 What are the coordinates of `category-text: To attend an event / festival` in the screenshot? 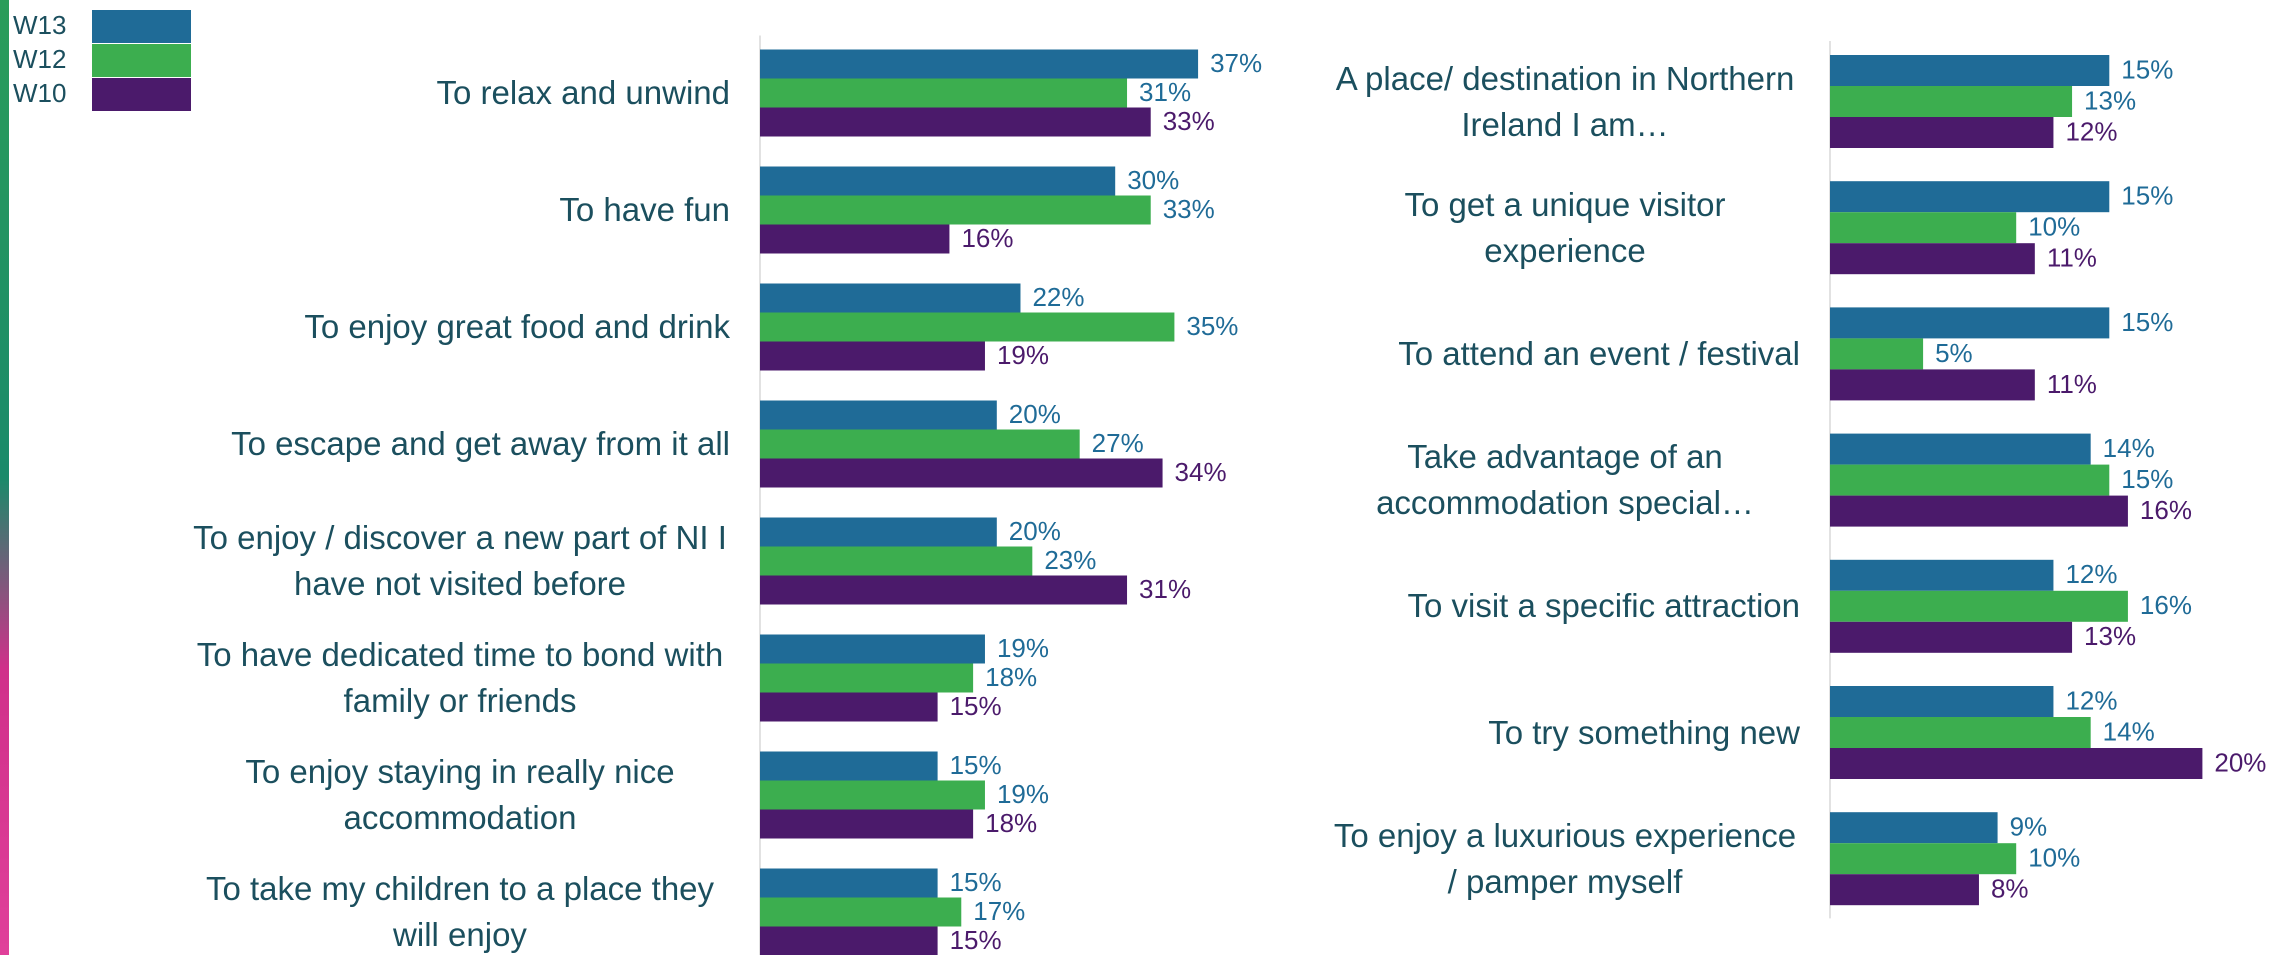 It's located at (1599, 353).